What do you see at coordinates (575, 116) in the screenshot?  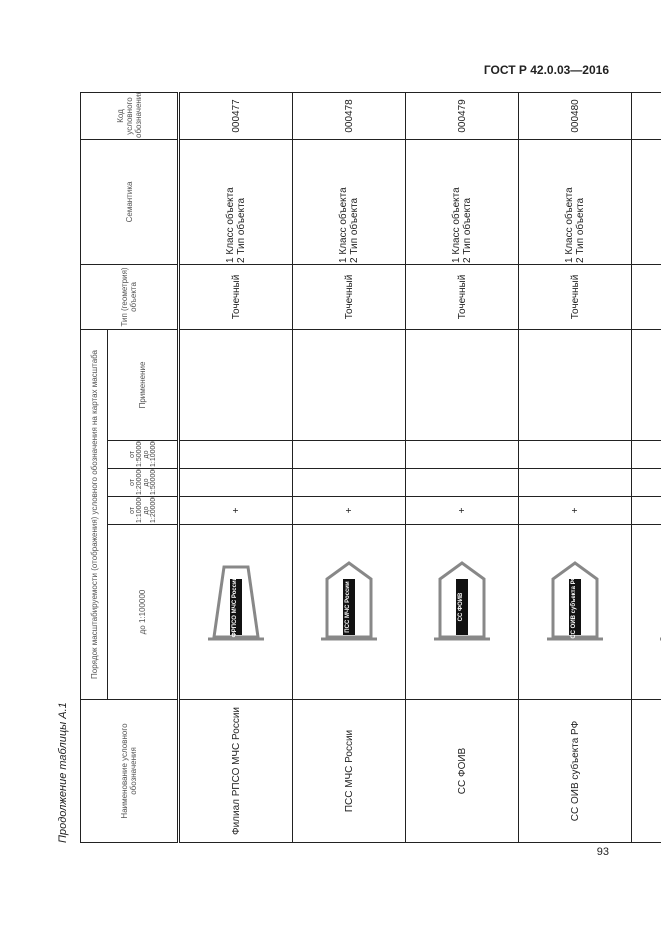 I see `row-code: 000480` at bounding box center [575, 116].